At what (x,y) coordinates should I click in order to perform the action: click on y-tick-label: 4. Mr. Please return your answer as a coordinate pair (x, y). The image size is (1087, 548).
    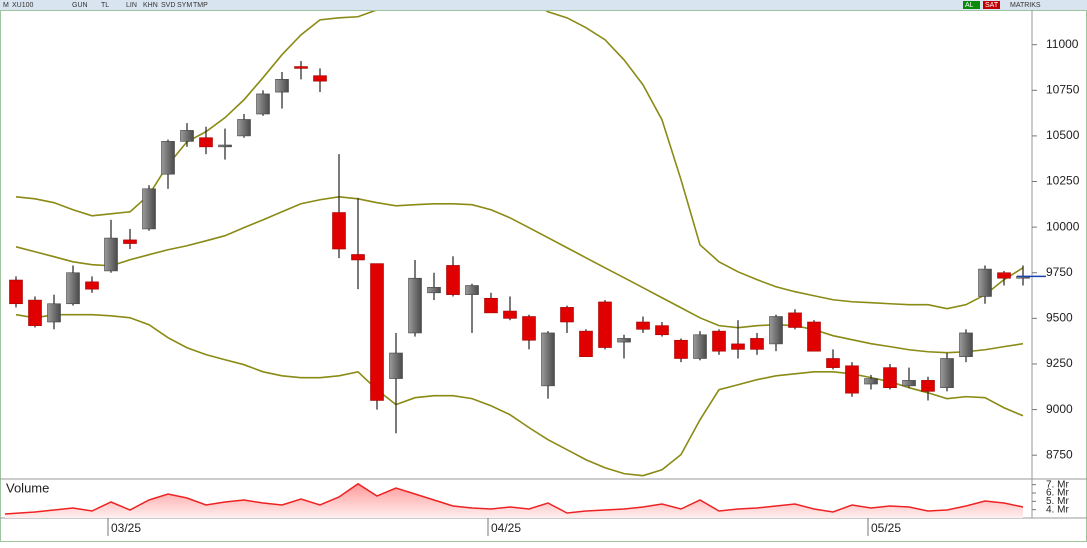
    Looking at the image, I should click on (1057, 509).